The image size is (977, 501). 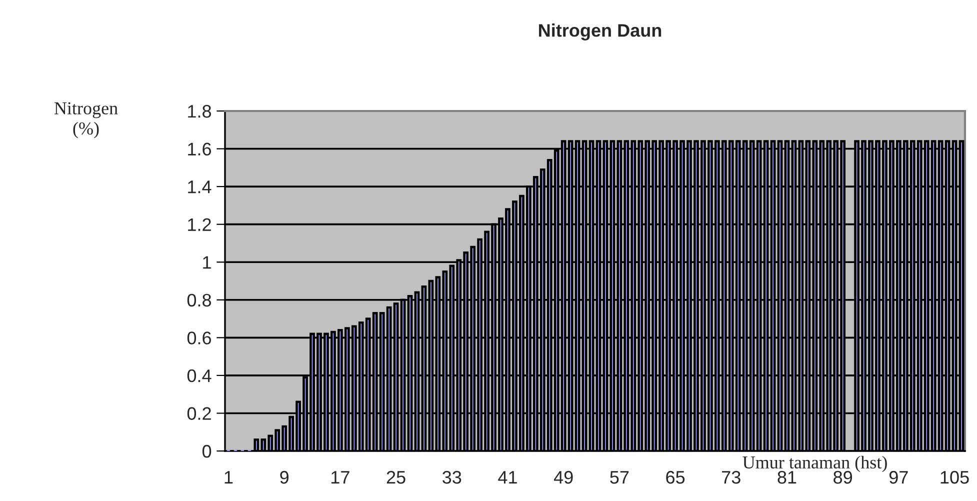 What do you see at coordinates (200, 149) in the screenshot?
I see `y-tick-label: 1.6` at bounding box center [200, 149].